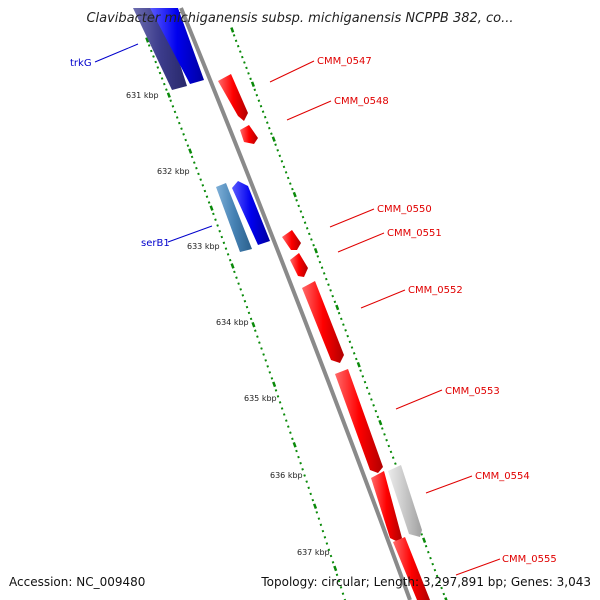 The height and width of the screenshot is (600, 600). Describe the element at coordinates (529, 559) in the screenshot. I see `gene-label-CMM_0555: CMM_0555` at that location.